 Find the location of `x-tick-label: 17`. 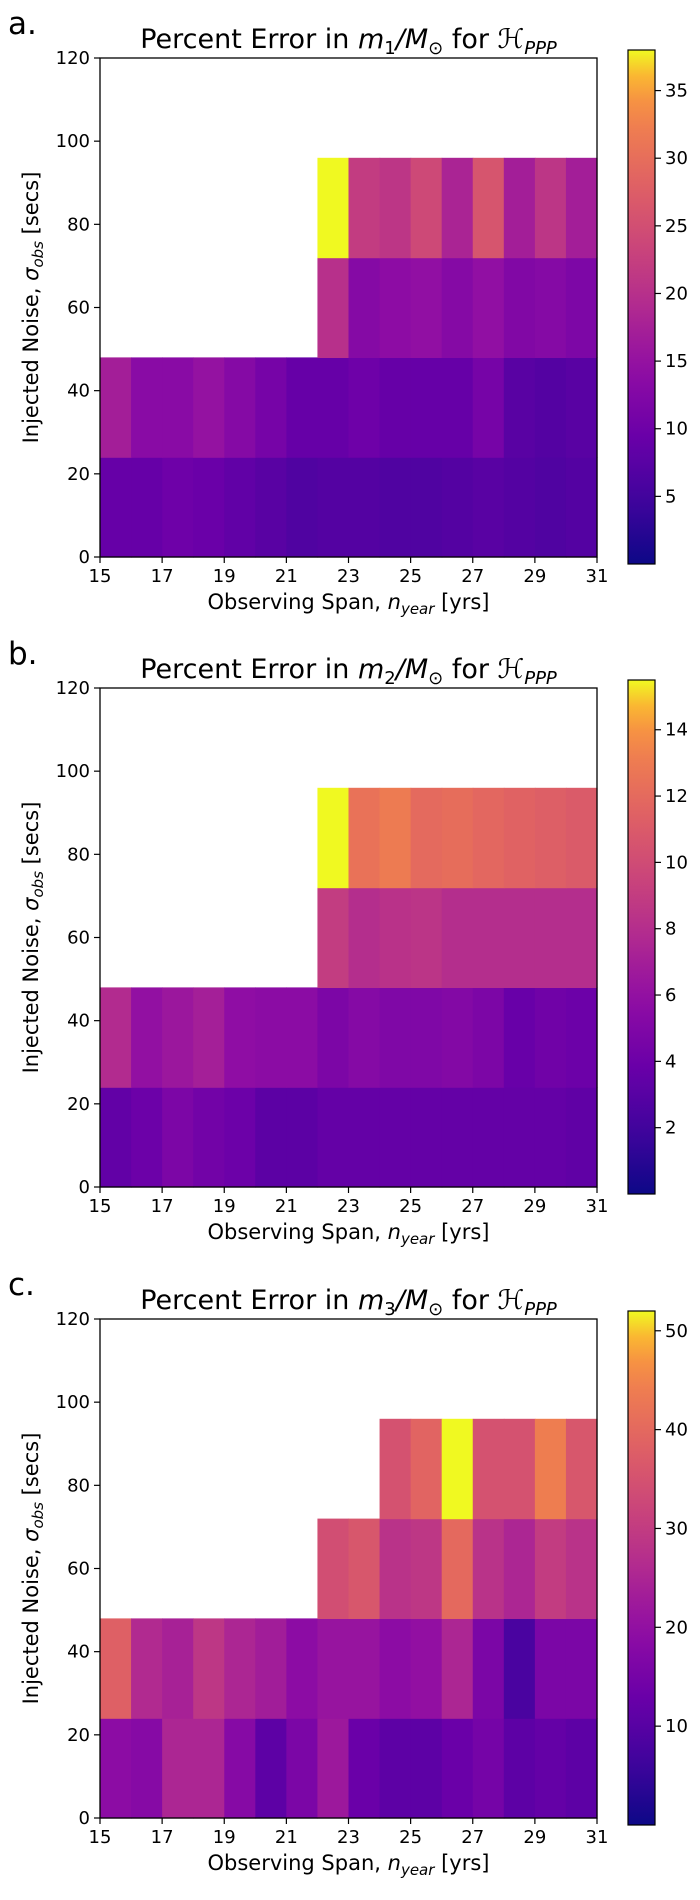

x-tick-label: 17 is located at coordinates (162, 576).